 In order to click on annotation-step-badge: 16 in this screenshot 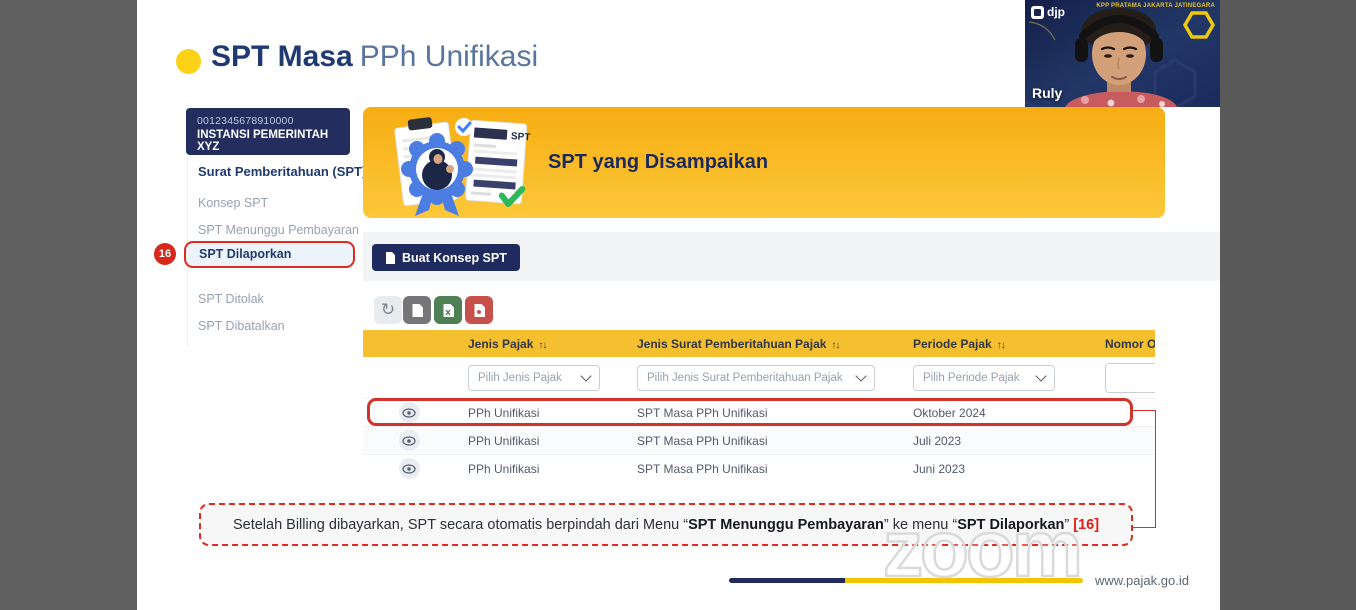, I will do `click(165, 254)`.